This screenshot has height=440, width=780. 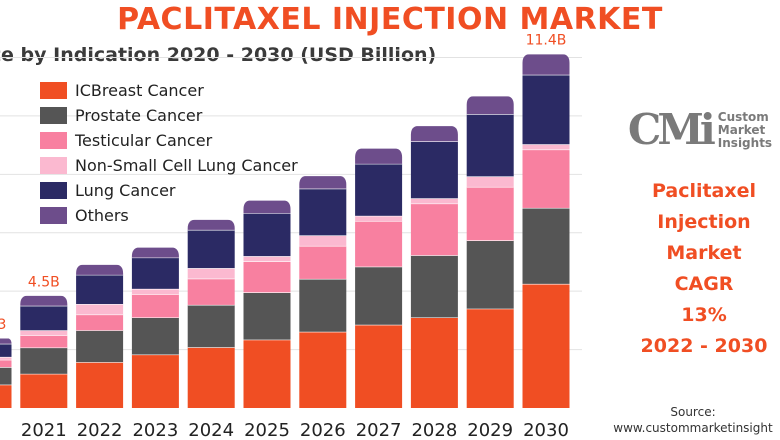 I want to click on panel-line: 13%, so click(x=704, y=315).